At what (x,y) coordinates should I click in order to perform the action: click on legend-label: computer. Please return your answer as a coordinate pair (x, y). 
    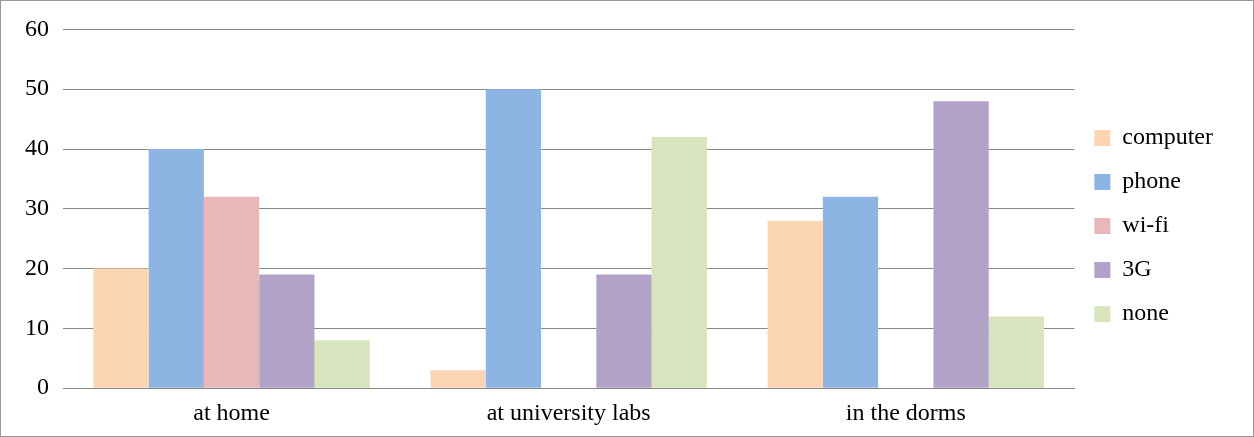
    Looking at the image, I should click on (1168, 136).